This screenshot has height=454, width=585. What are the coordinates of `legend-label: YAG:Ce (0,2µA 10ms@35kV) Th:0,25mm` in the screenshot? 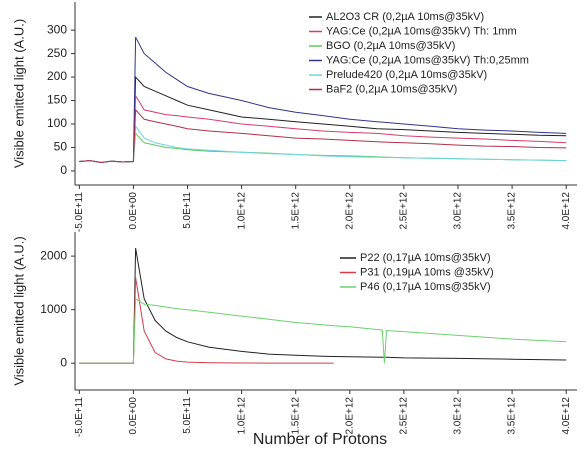 It's located at (427, 60).